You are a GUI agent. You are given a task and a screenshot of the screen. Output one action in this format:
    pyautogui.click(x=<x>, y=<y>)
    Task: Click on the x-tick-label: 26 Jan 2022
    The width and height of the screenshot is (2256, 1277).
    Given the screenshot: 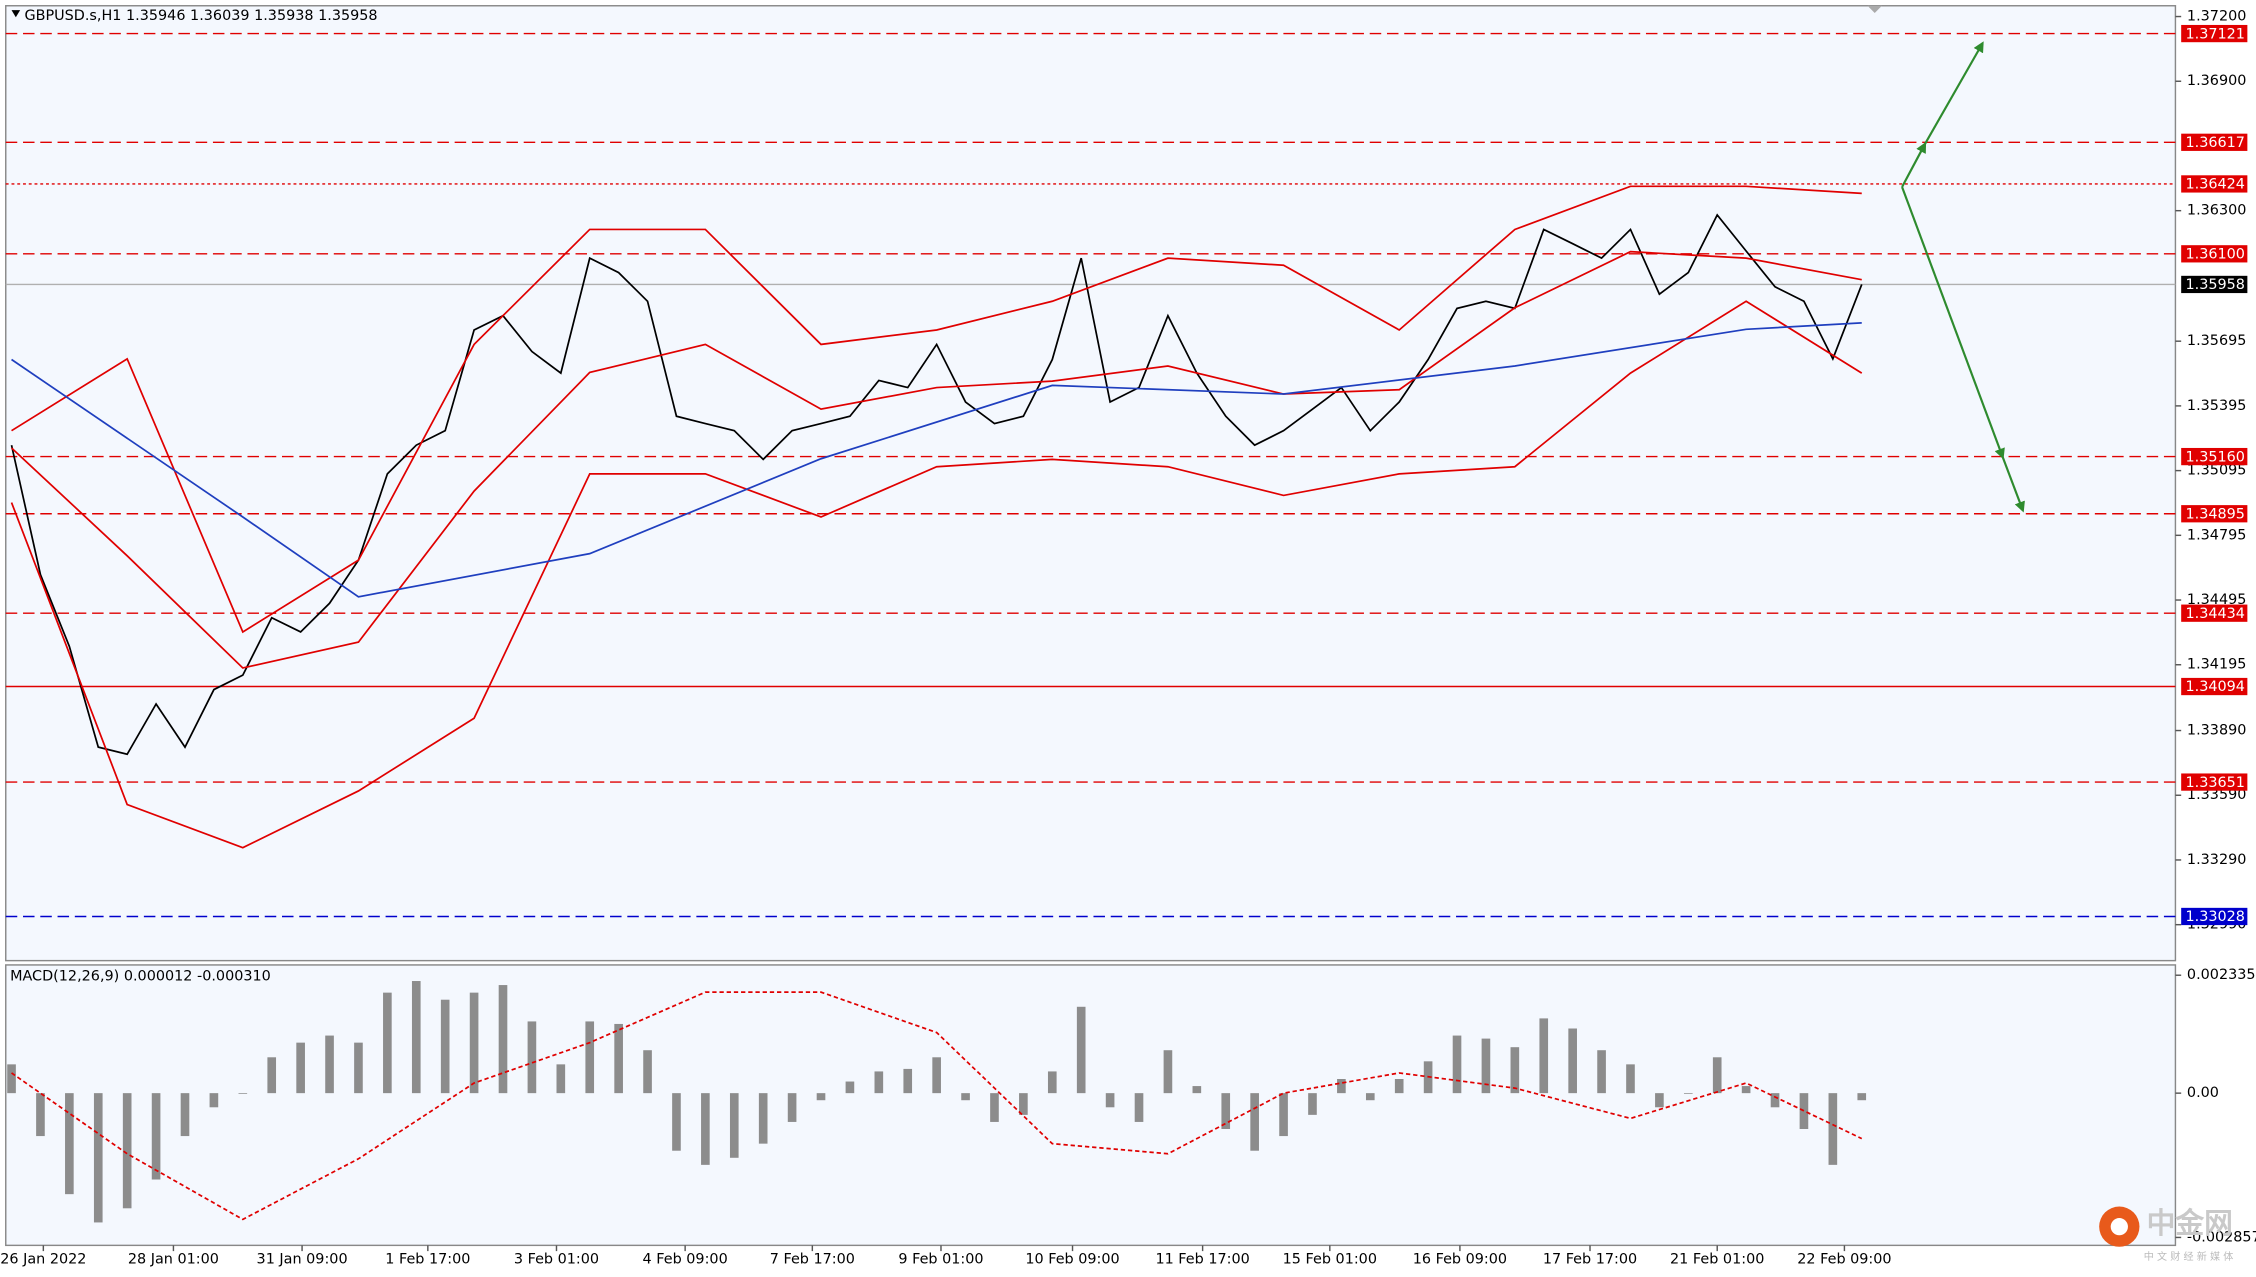 What is the action you would take?
    pyautogui.click(x=43, y=1260)
    